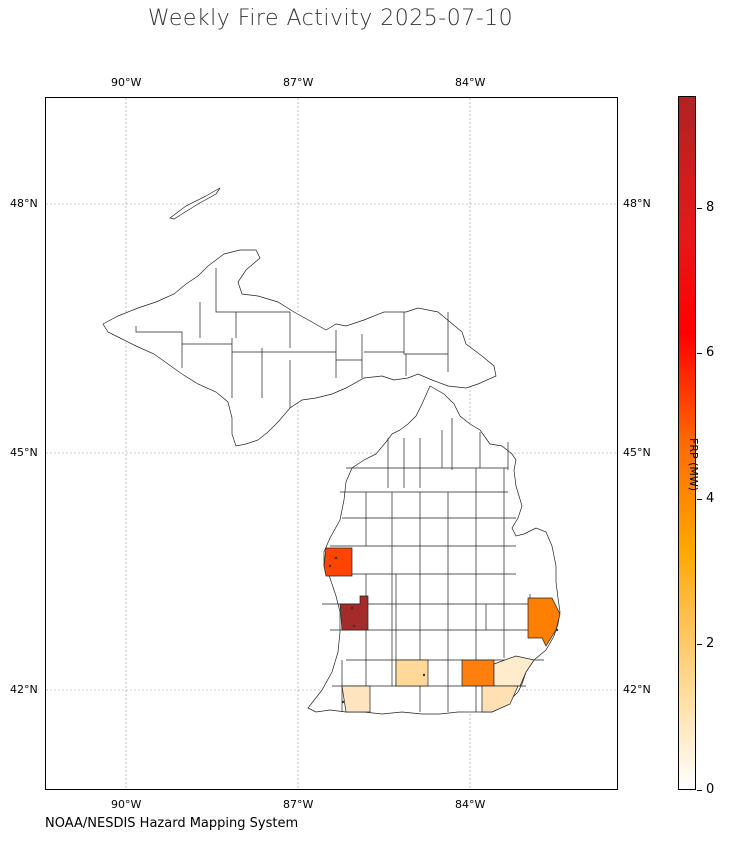  Describe the element at coordinates (195, 203) in the screenshot. I see `isle-royale` at that location.